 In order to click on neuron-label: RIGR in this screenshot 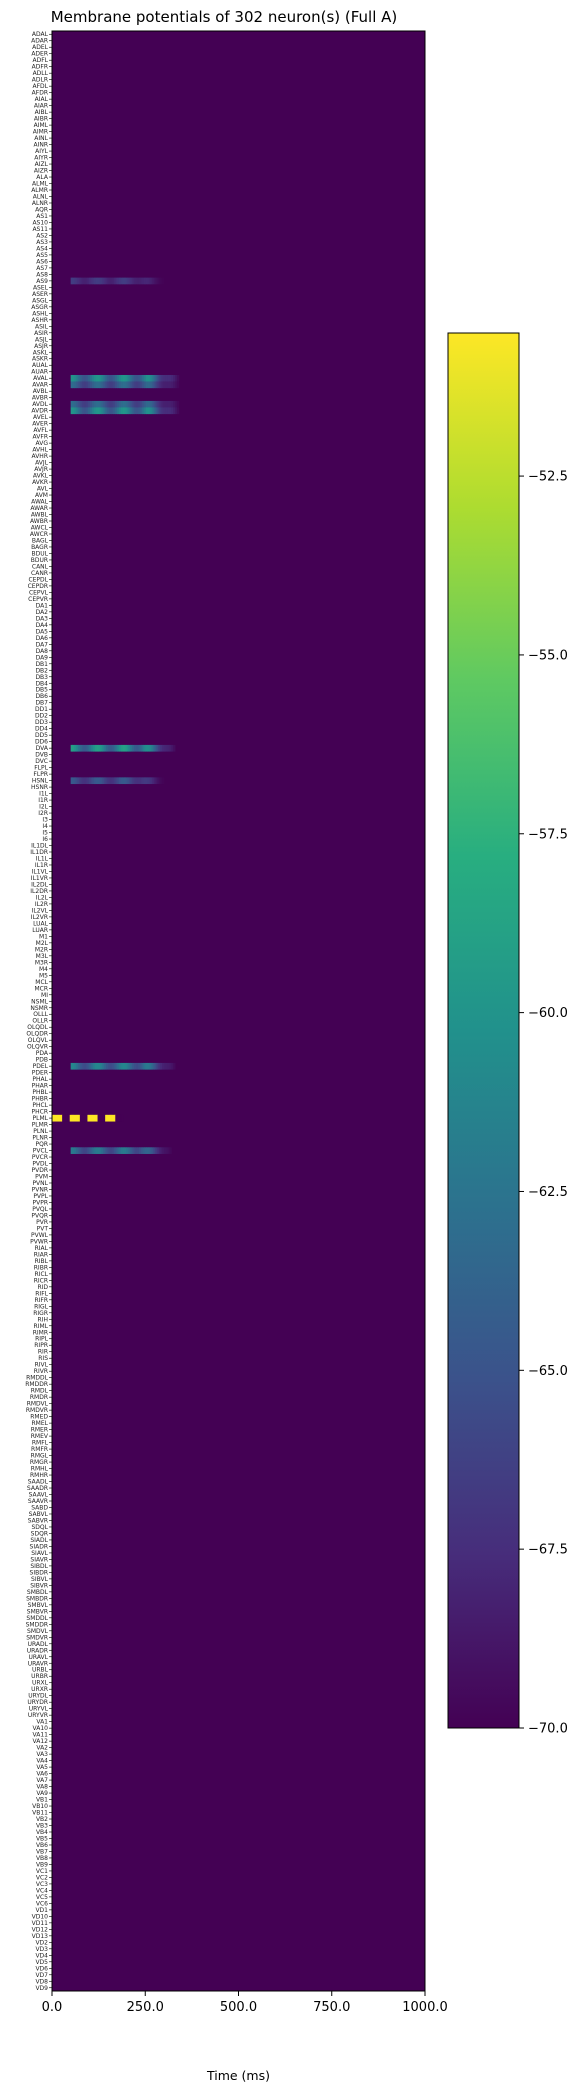, I will do `click(40, 1313)`.